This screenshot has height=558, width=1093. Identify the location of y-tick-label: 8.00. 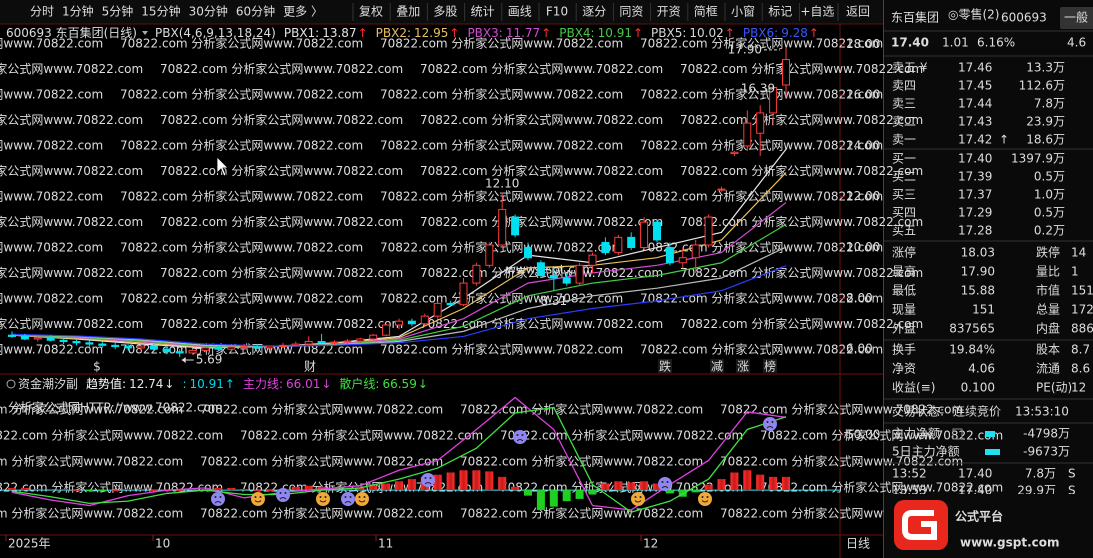
(859, 298).